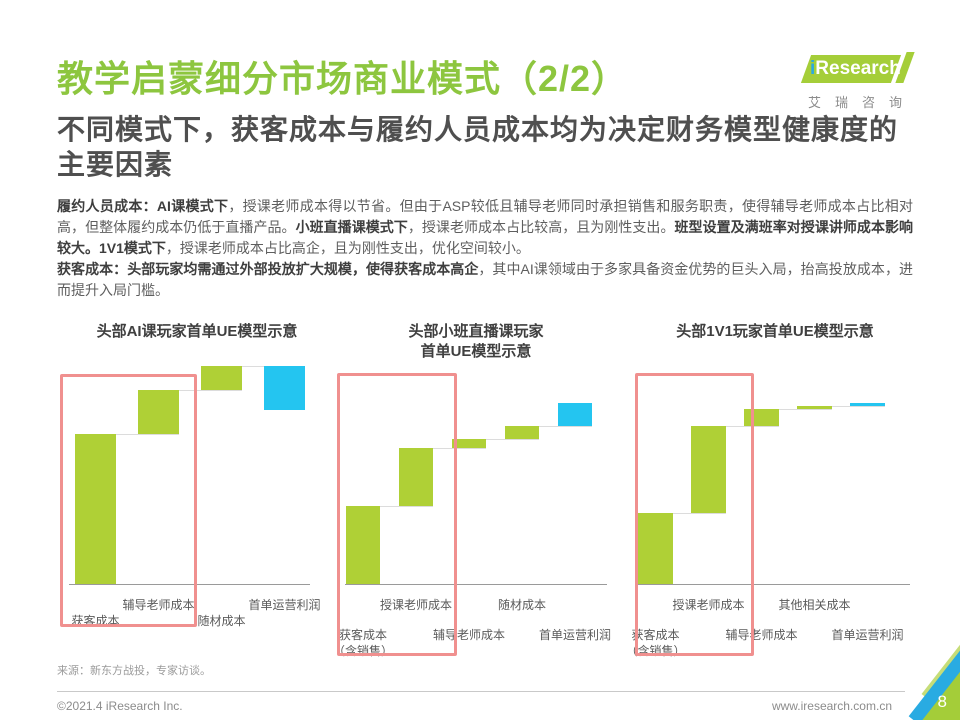 This screenshot has width=960, height=720. Describe the element at coordinates (351, 227) in the screenshot. I see `body-run-bold: 小班直播课模式下` at that location.